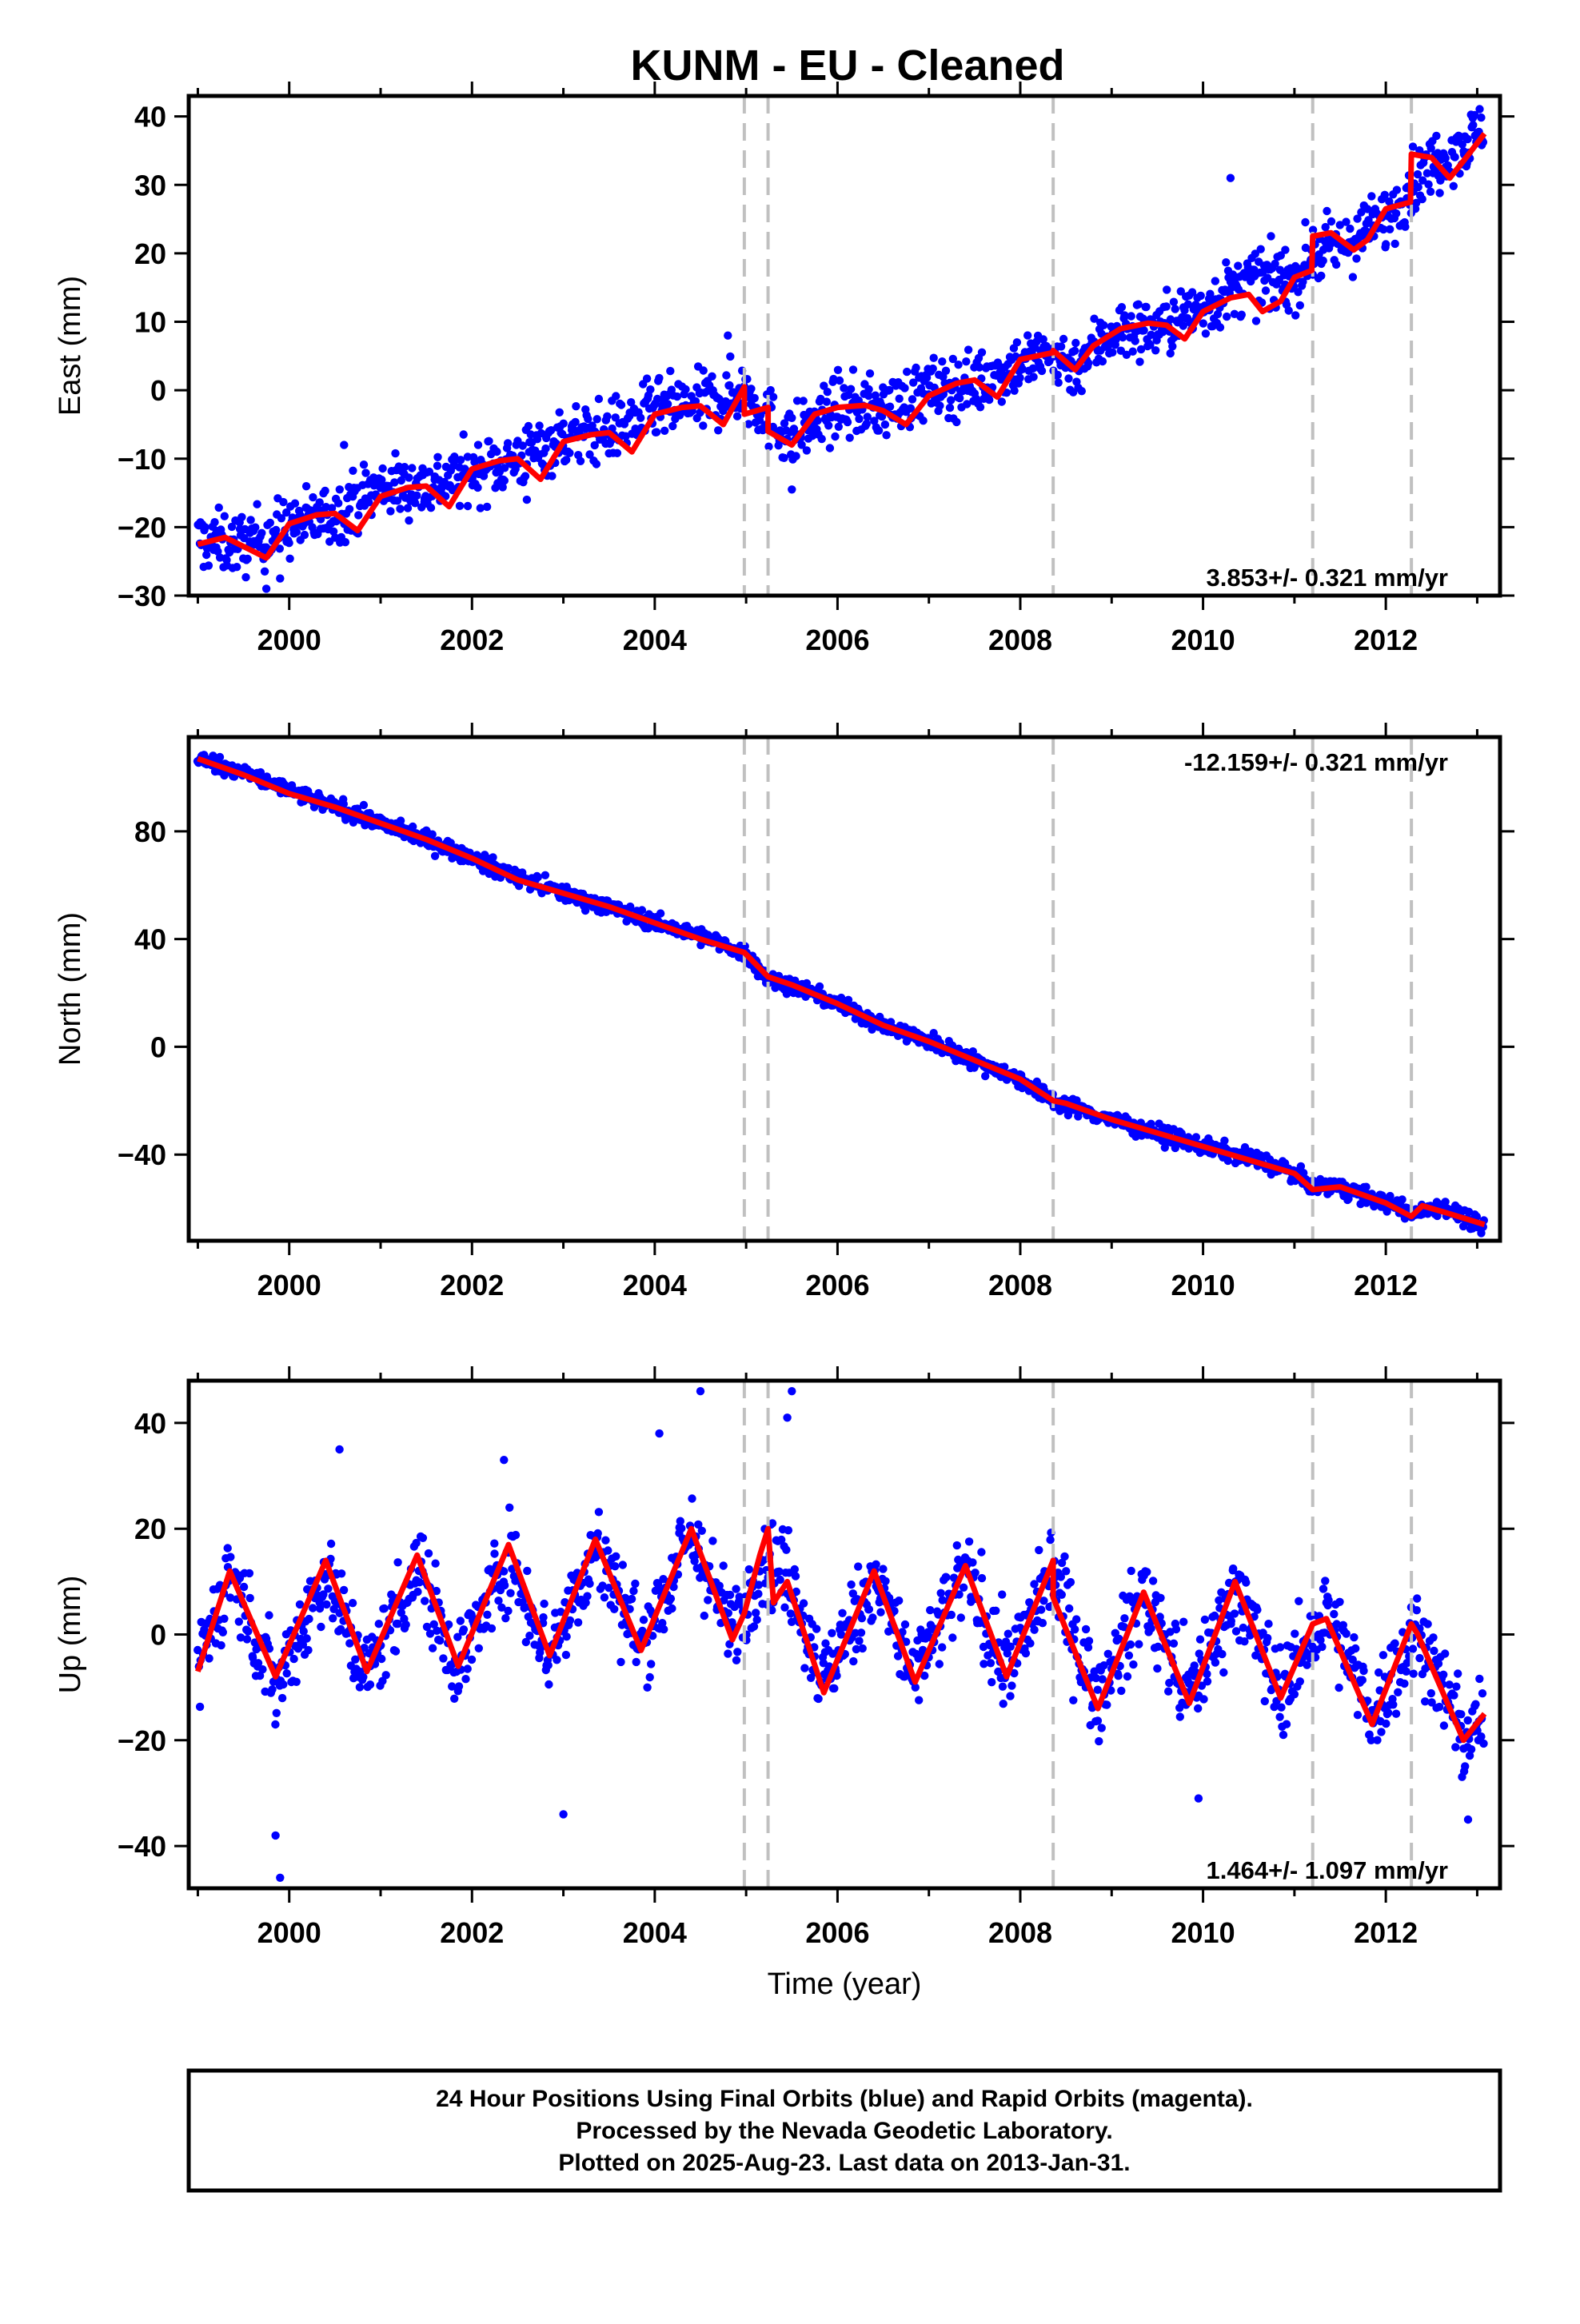  What do you see at coordinates (841, 1635) in the screenshot?
I see `model-line-up` at bounding box center [841, 1635].